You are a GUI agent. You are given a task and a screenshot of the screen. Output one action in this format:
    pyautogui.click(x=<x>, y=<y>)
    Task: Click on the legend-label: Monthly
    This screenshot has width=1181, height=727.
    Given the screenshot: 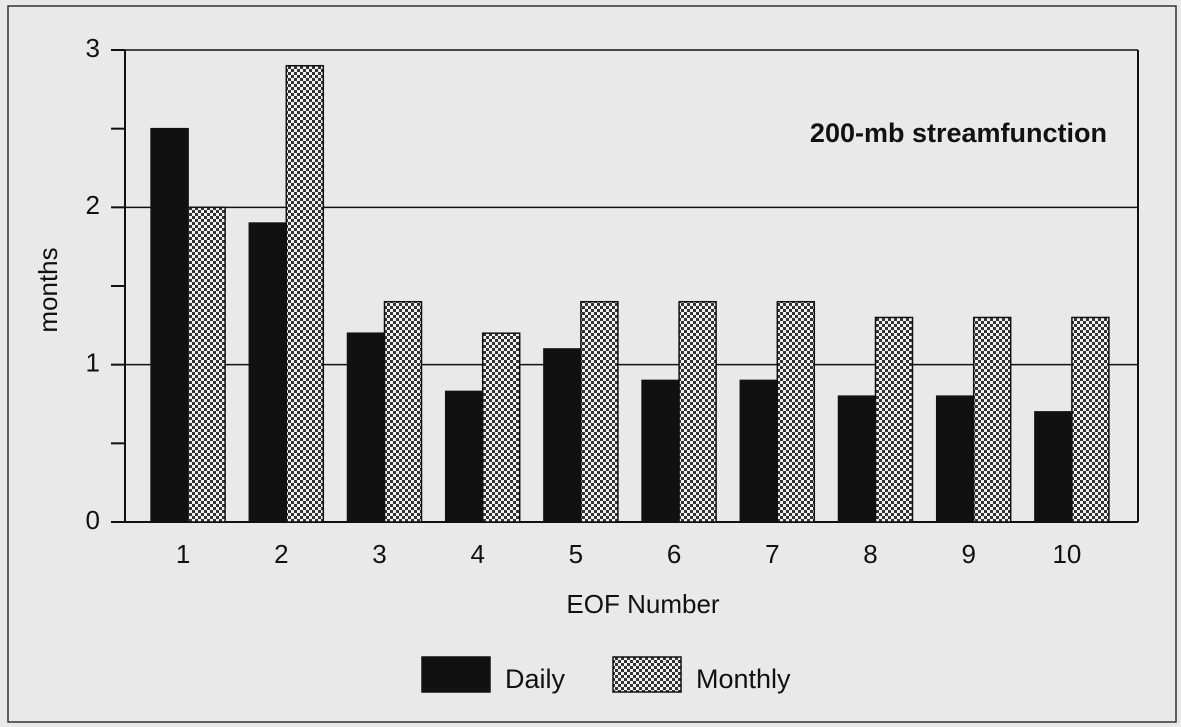 What is the action you would take?
    pyautogui.click(x=743, y=679)
    